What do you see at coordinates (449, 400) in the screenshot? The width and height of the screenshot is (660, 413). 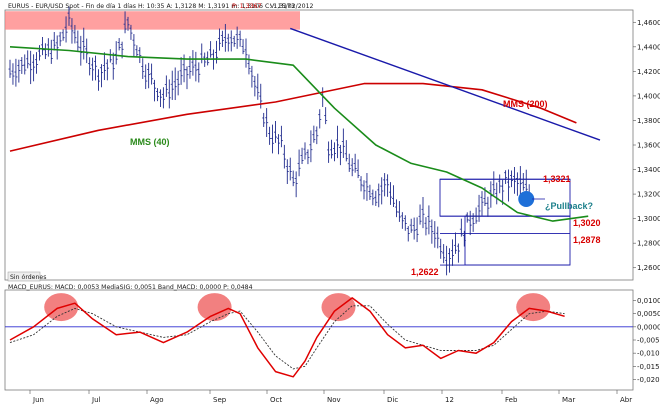 I see `month-label: 12` at bounding box center [449, 400].